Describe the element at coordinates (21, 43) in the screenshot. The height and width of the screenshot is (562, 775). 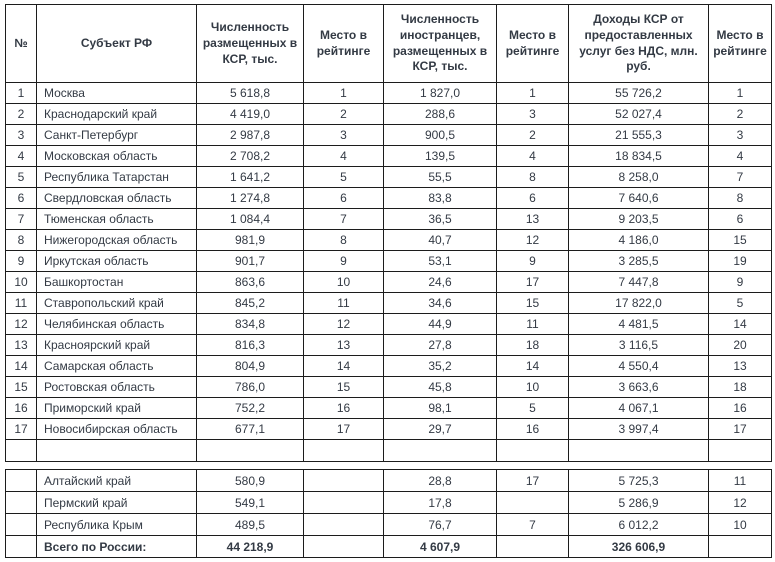
I see `col-header-number: №` at that location.